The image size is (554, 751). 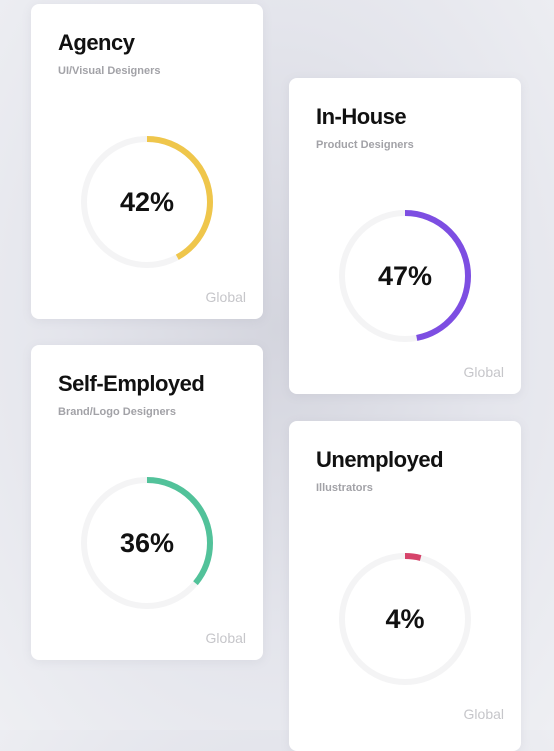 I want to click on card-title: Agency, so click(x=96, y=42).